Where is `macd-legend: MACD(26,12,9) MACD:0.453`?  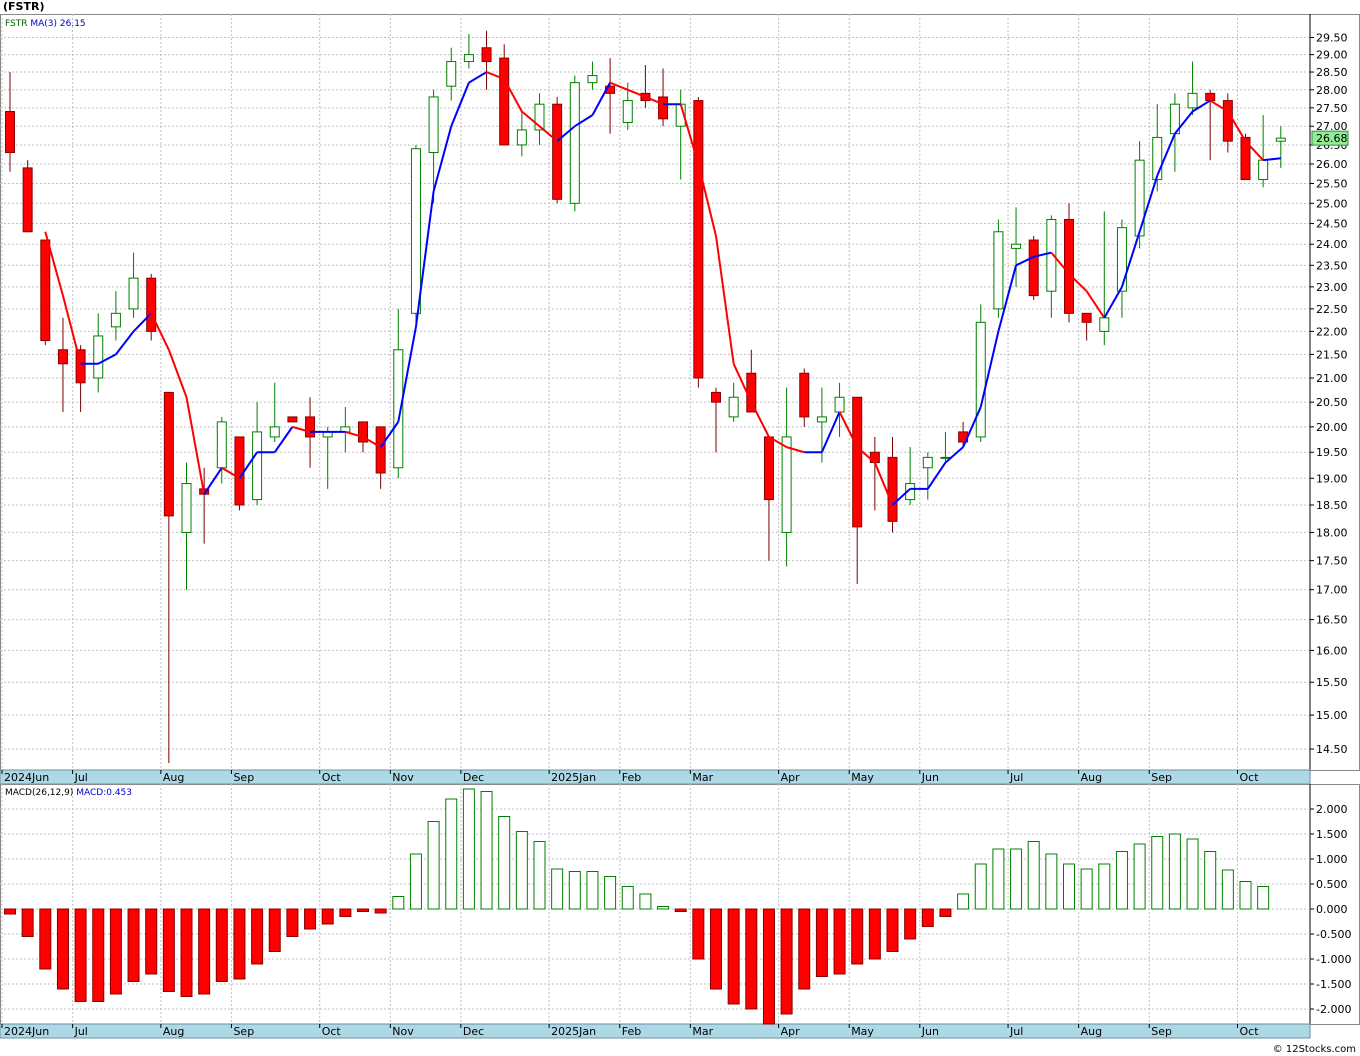 macd-legend: MACD(26,12,9) MACD:0.453 is located at coordinates (68, 793).